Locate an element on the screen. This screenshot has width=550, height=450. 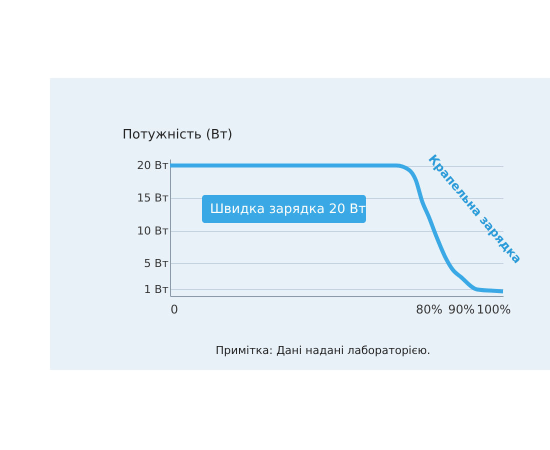
x-tick-label: 0 is located at coordinates (174, 309).